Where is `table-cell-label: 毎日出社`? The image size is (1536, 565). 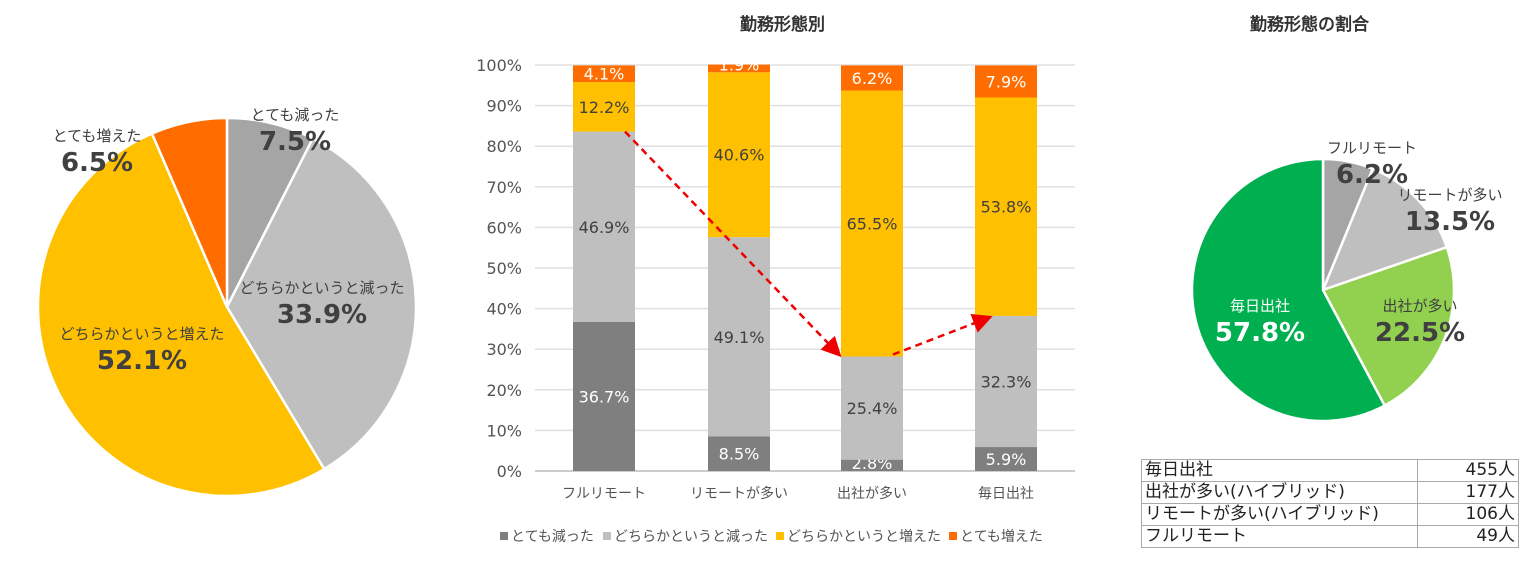 table-cell-label: 毎日出社 is located at coordinates (1279, 470).